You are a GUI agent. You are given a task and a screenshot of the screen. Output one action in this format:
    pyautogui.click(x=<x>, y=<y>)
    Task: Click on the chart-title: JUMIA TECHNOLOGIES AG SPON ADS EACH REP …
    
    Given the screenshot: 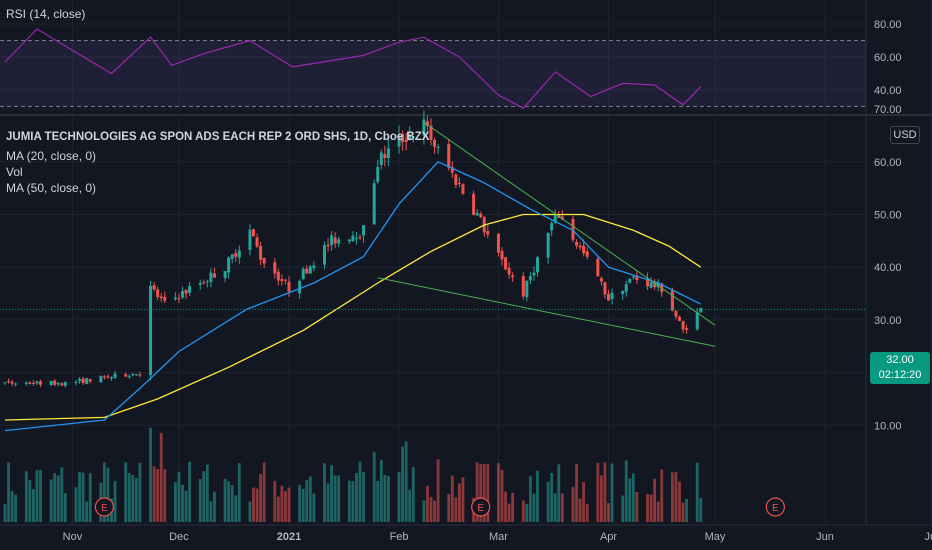 What is the action you would take?
    pyautogui.click(x=218, y=137)
    